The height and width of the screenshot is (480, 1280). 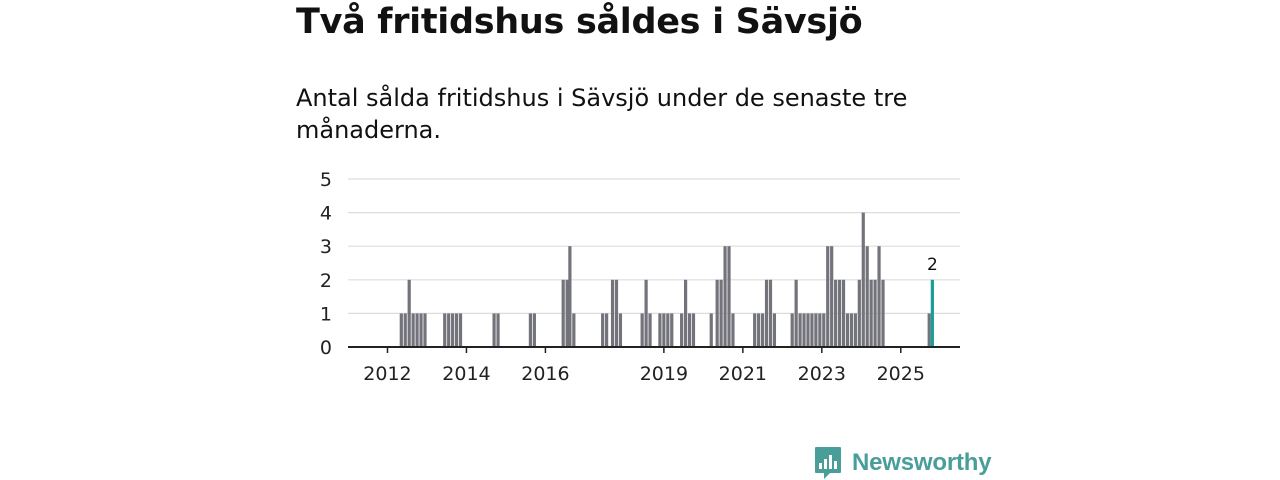 I want to click on page-title: Två fritidshus såldes i Sävsjö, so click(x=579, y=22).